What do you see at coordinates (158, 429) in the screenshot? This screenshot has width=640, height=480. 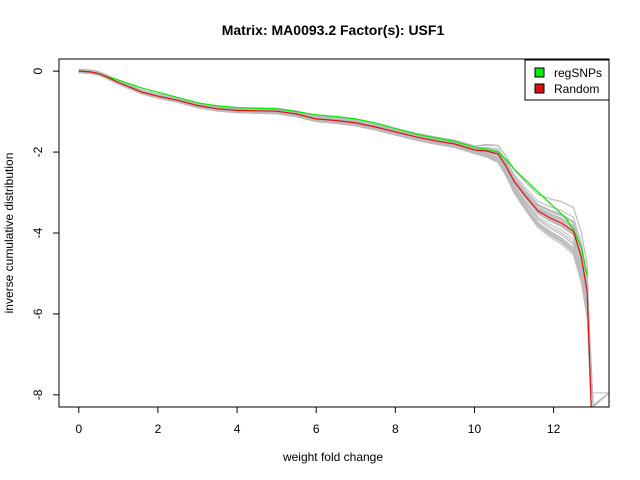 I see `x-tick-label: 2` at bounding box center [158, 429].